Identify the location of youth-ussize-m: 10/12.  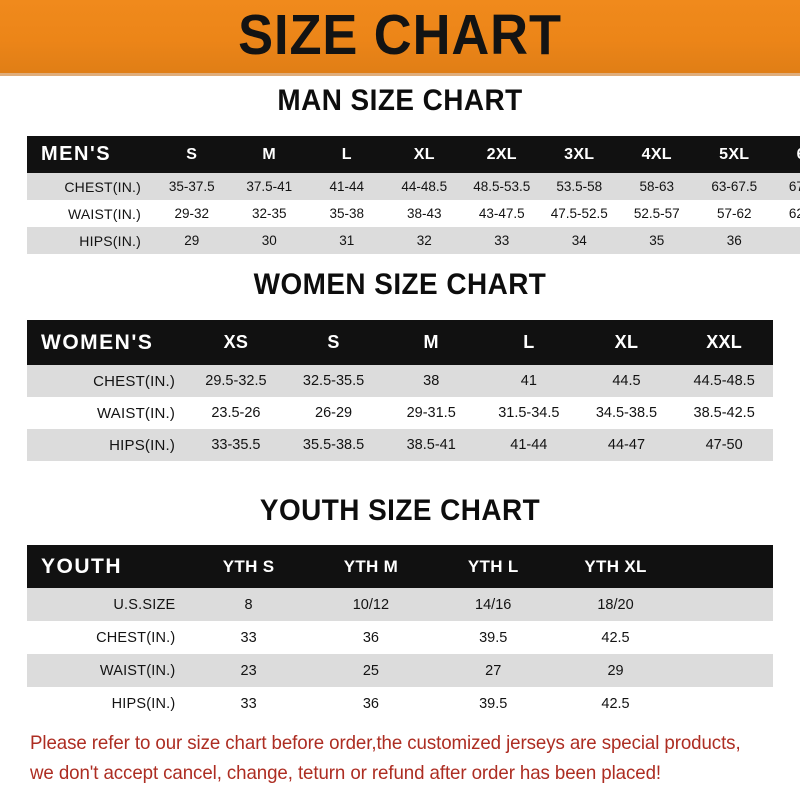
(371, 604).